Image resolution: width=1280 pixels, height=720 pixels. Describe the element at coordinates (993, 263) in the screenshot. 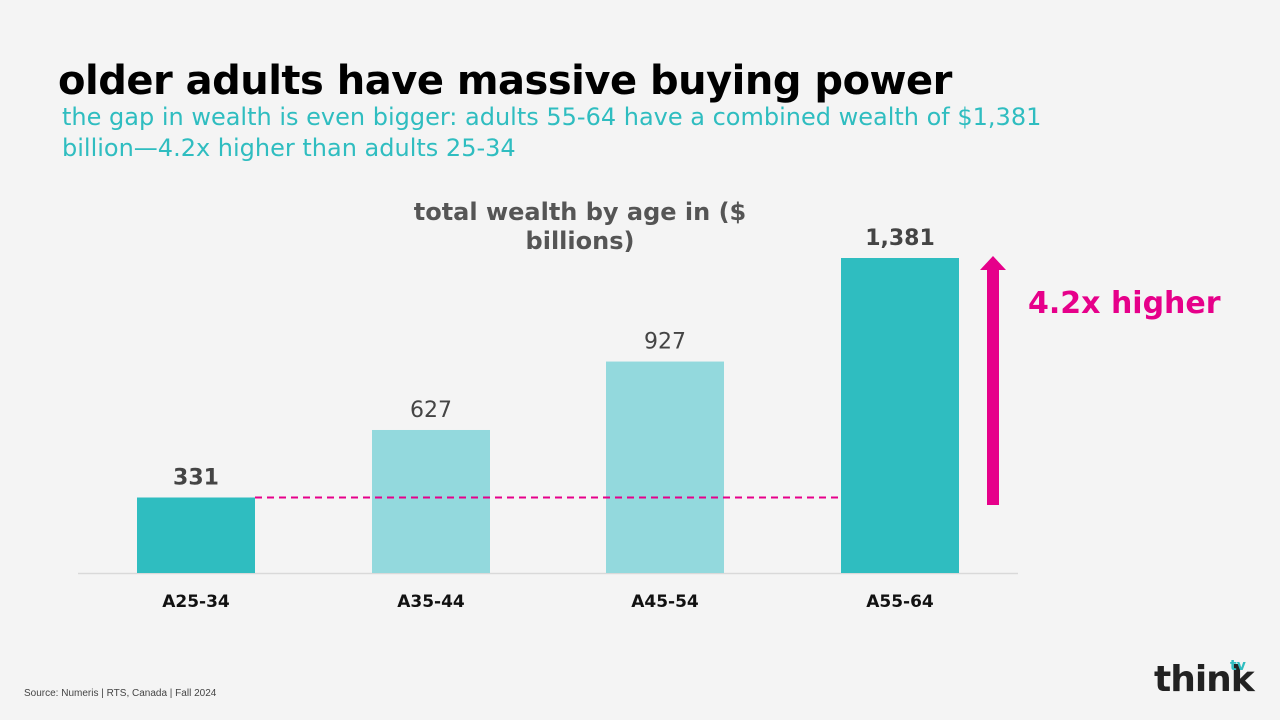

I see `growth-arrow-head` at that location.